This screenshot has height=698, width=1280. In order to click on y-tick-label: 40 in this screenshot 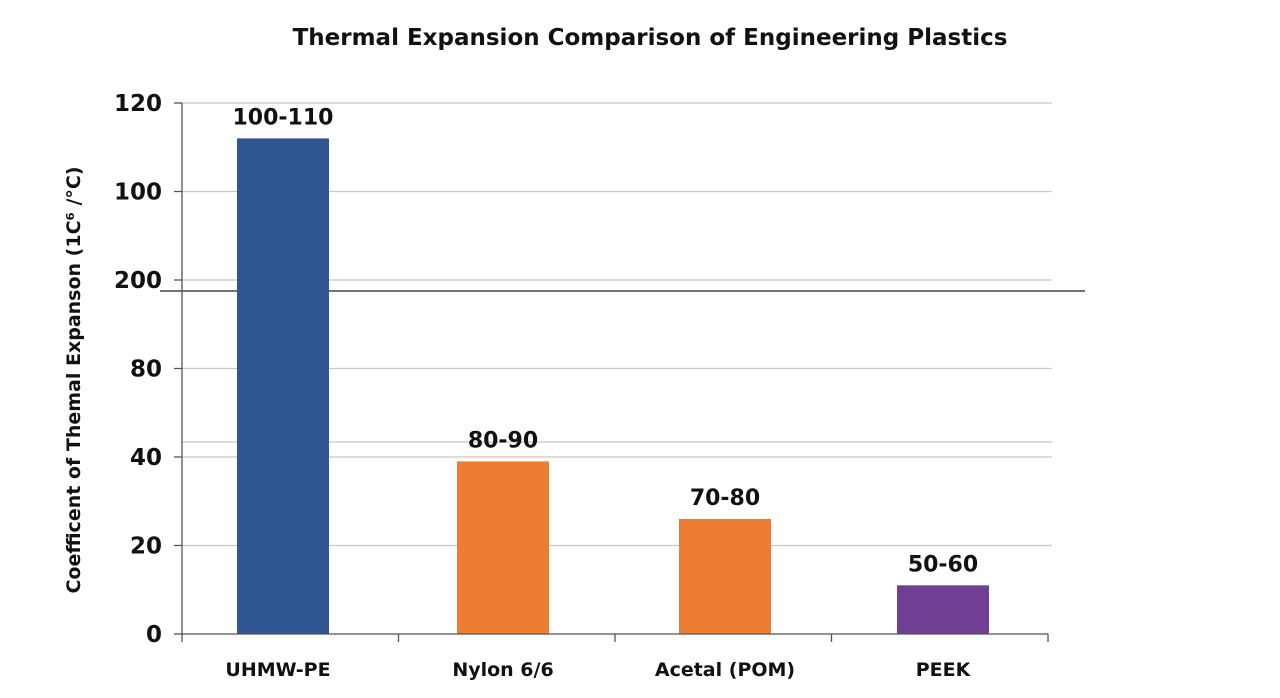, I will do `click(146, 458)`.